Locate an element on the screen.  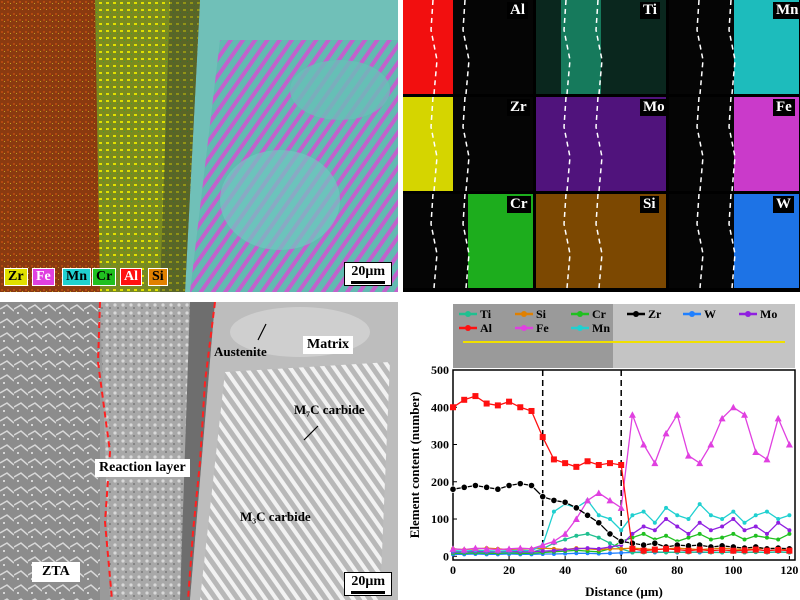
y-tick-label: 100 is located at coordinates (440, 519).